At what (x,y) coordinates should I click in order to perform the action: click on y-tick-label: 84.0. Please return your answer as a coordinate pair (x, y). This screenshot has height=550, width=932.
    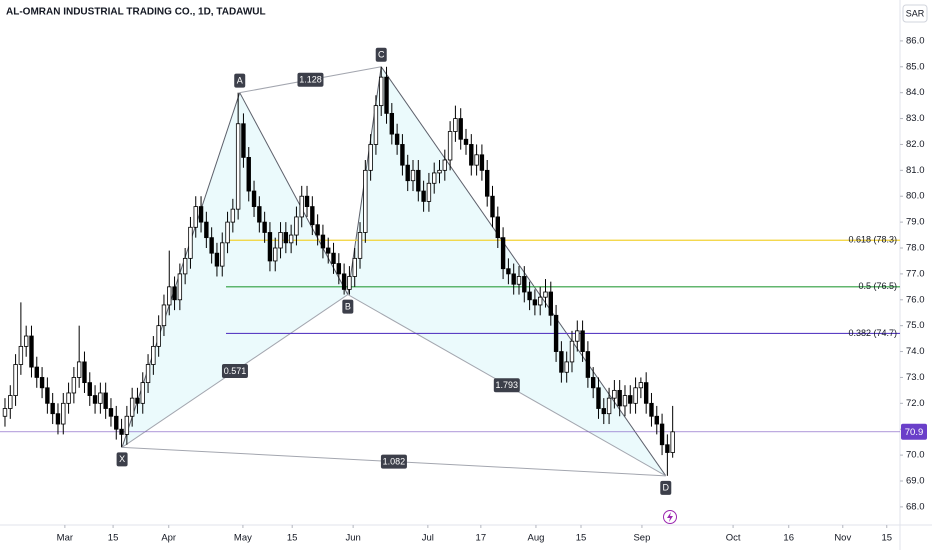
    Looking at the image, I should click on (915, 92).